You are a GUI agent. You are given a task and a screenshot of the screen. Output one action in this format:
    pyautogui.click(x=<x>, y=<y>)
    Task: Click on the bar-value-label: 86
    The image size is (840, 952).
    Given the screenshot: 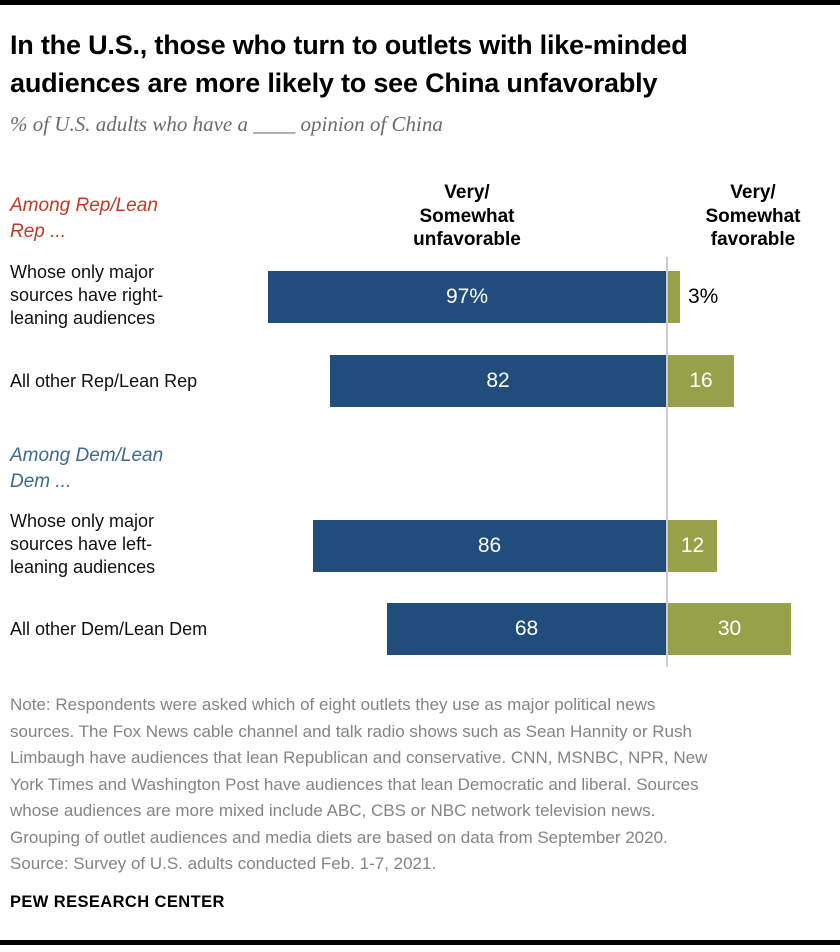 What is the action you would take?
    pyautogui.click(x=489, y=545)
    